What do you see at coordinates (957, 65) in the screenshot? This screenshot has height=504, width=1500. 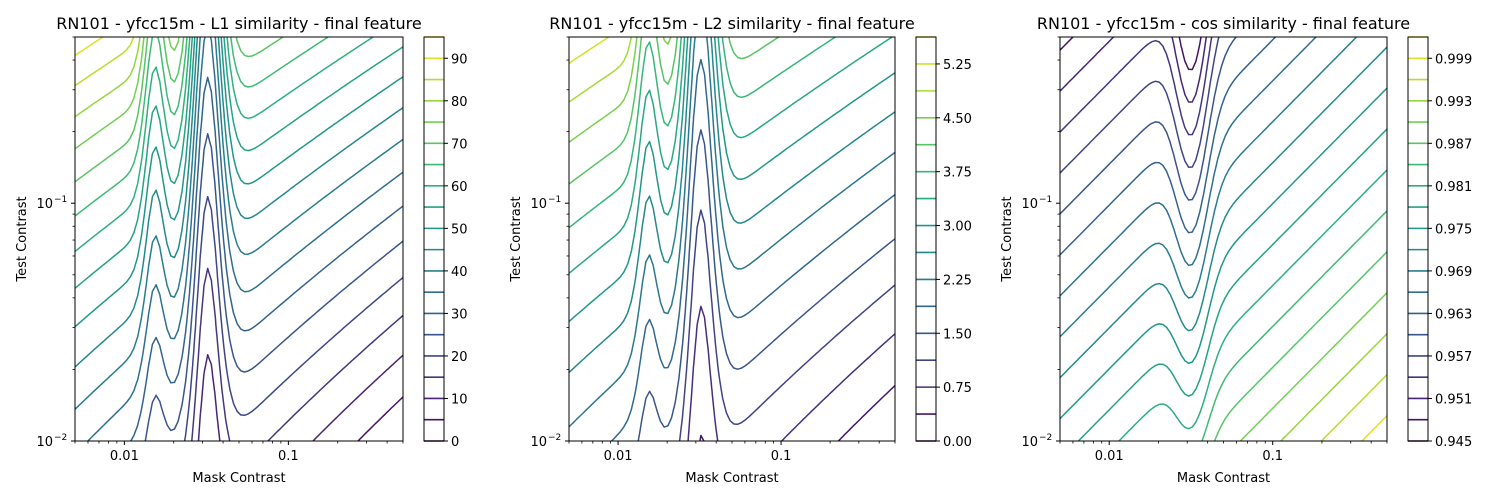 I see `colorbar-tick-label: 5.25` at bounding box center [957, 65].